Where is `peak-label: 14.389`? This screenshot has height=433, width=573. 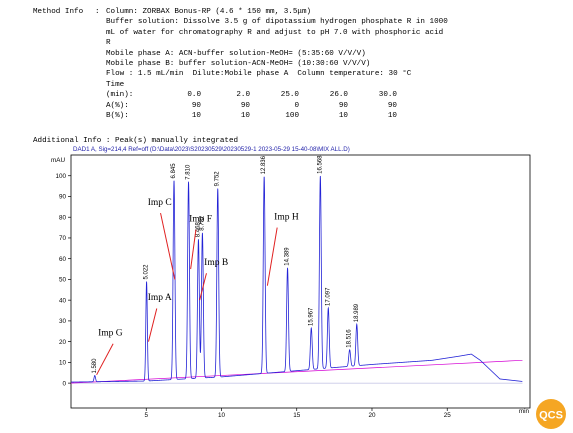 peak-label: 14.389 is located at coordinates (288, 256).